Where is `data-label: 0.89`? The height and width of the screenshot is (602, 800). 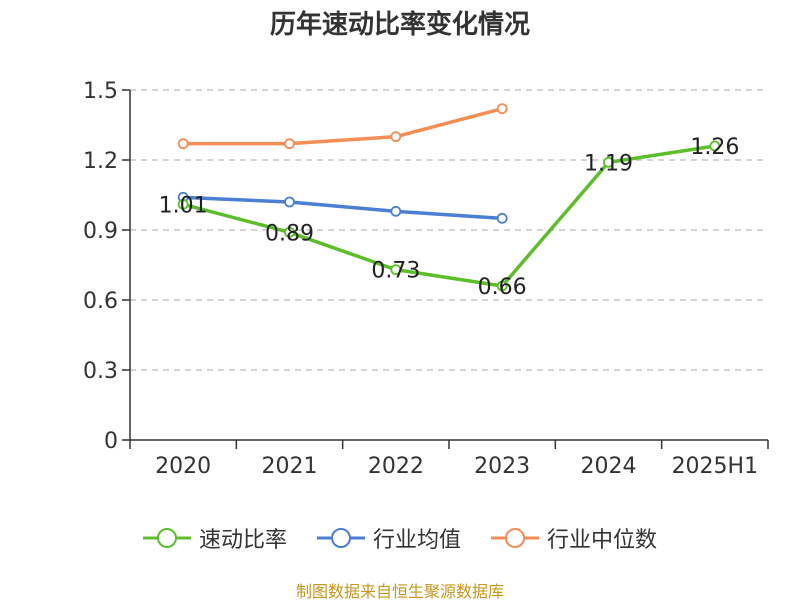 data-label: 0.89 is located at coordinates (289, 233).